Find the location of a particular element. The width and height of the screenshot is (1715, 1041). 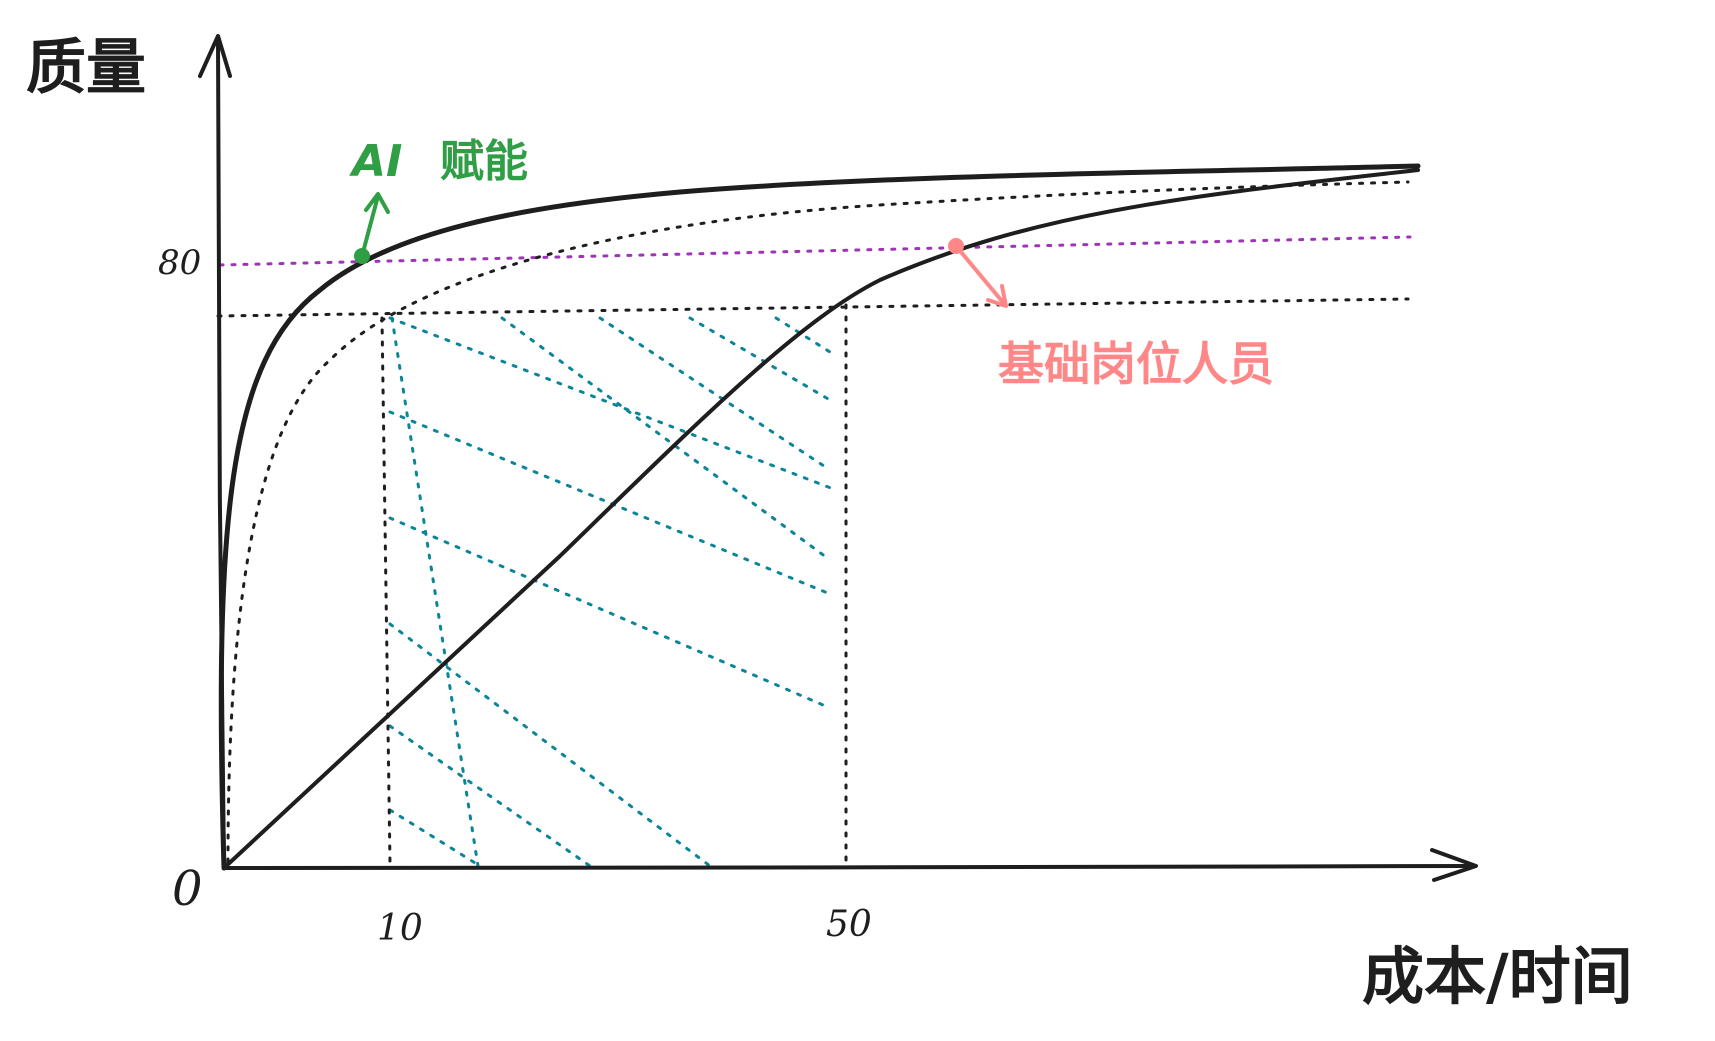

x-tick-label-10: 10 is located at coordinates (400, 928).